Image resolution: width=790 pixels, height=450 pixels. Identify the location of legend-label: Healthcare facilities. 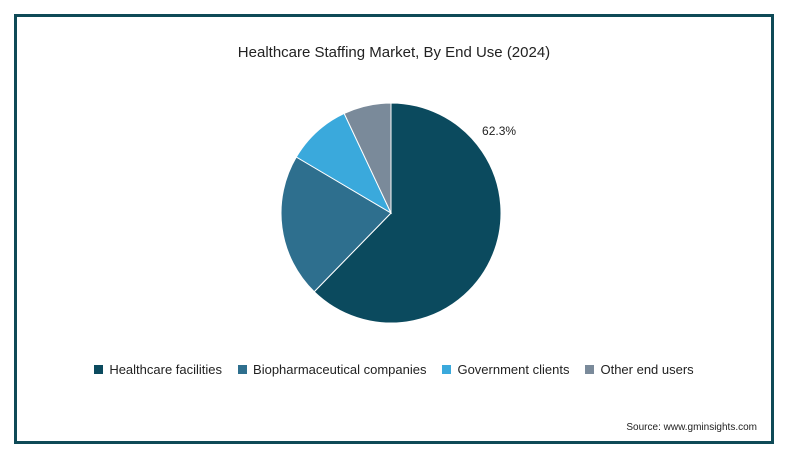
(166, 369).